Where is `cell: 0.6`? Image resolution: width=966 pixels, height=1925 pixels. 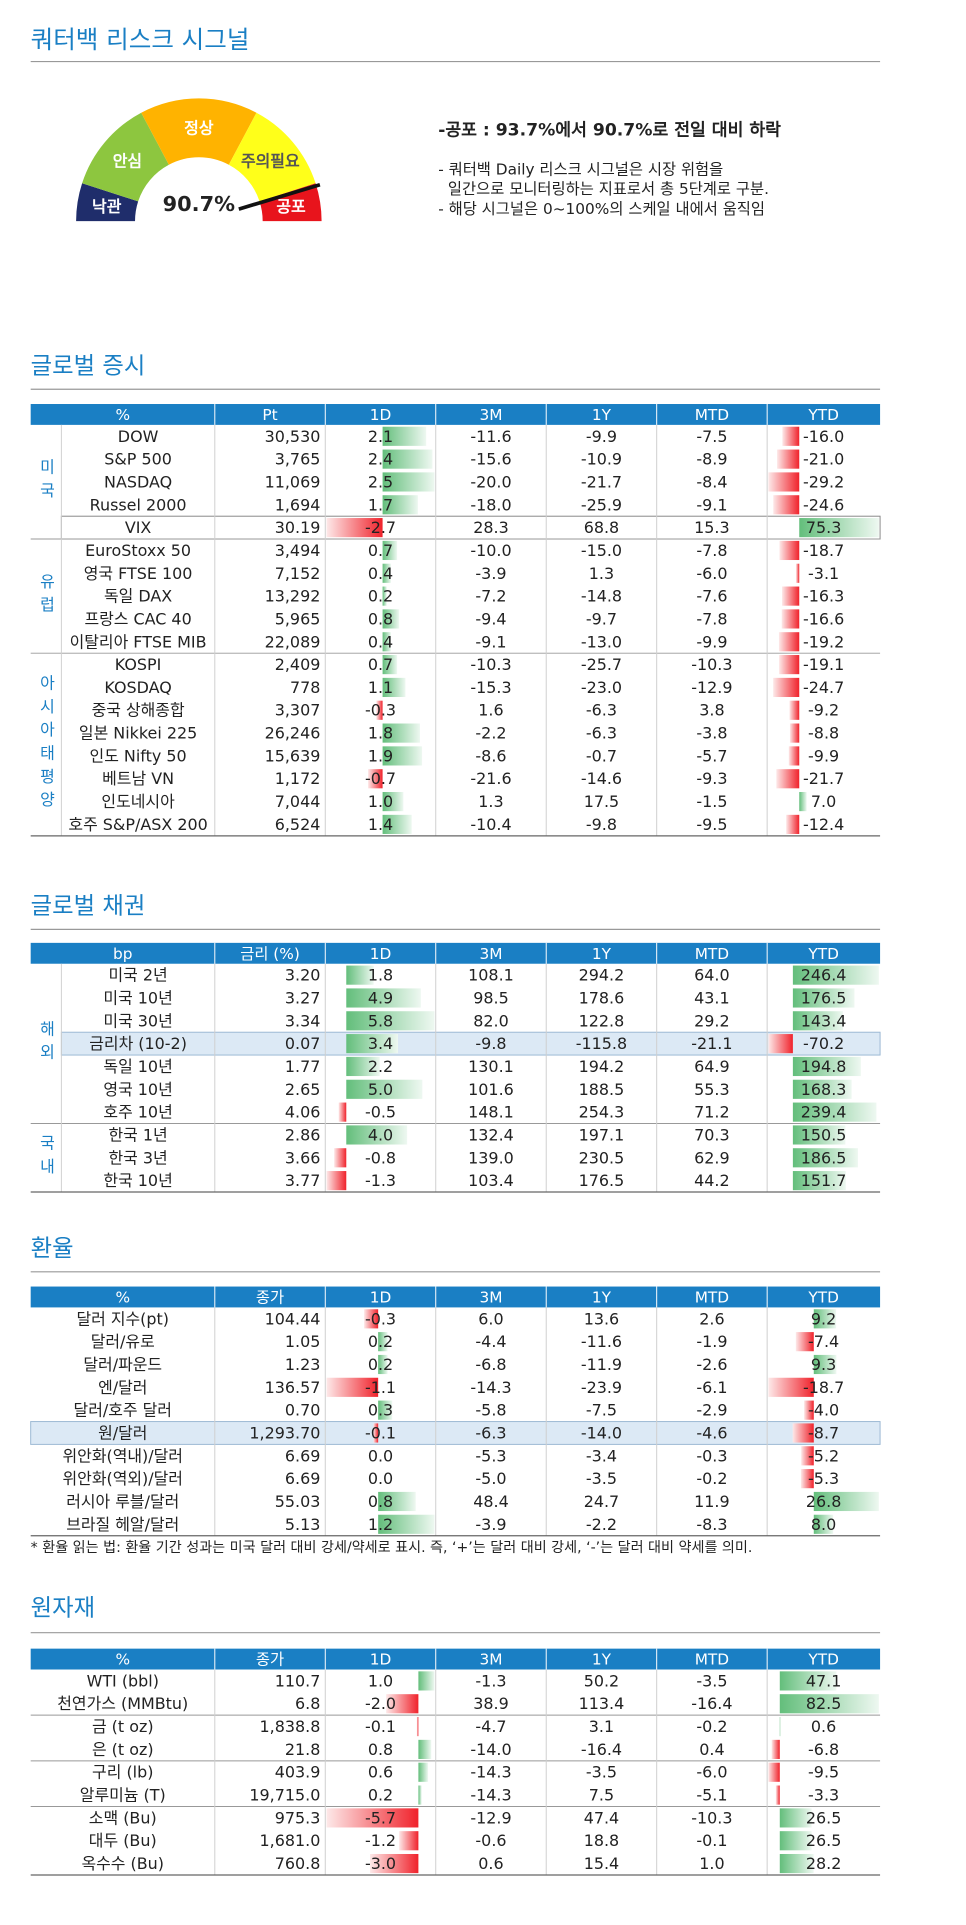 cell: 0.6 is located at coordinates (380, 1772).